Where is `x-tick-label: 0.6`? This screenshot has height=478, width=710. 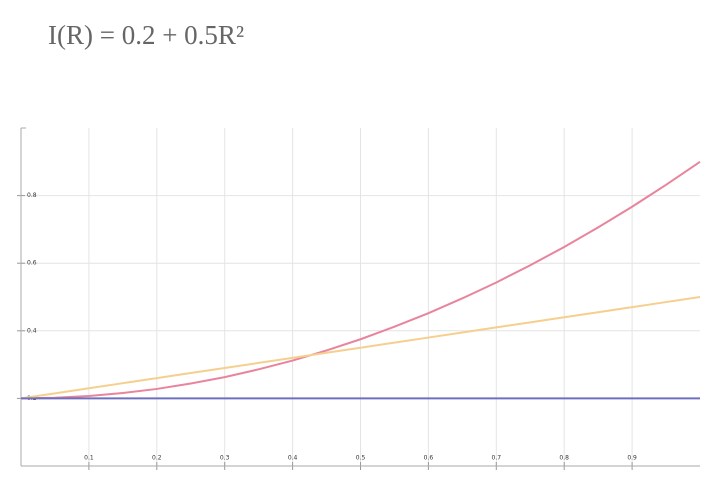
x-tick-label: 0.6 is located at coordinates (429, 458).